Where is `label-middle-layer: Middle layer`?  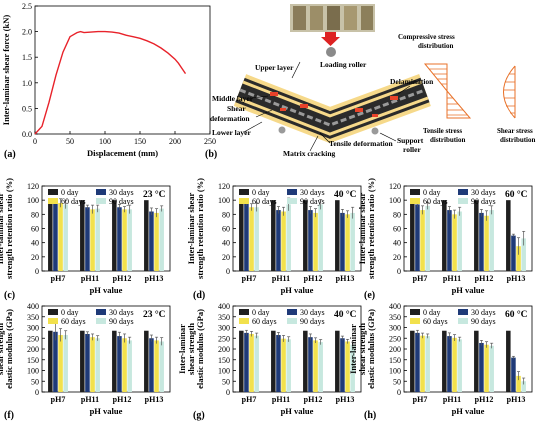
label-middle-layer: Middle layer is located at coordinates (233, 98).